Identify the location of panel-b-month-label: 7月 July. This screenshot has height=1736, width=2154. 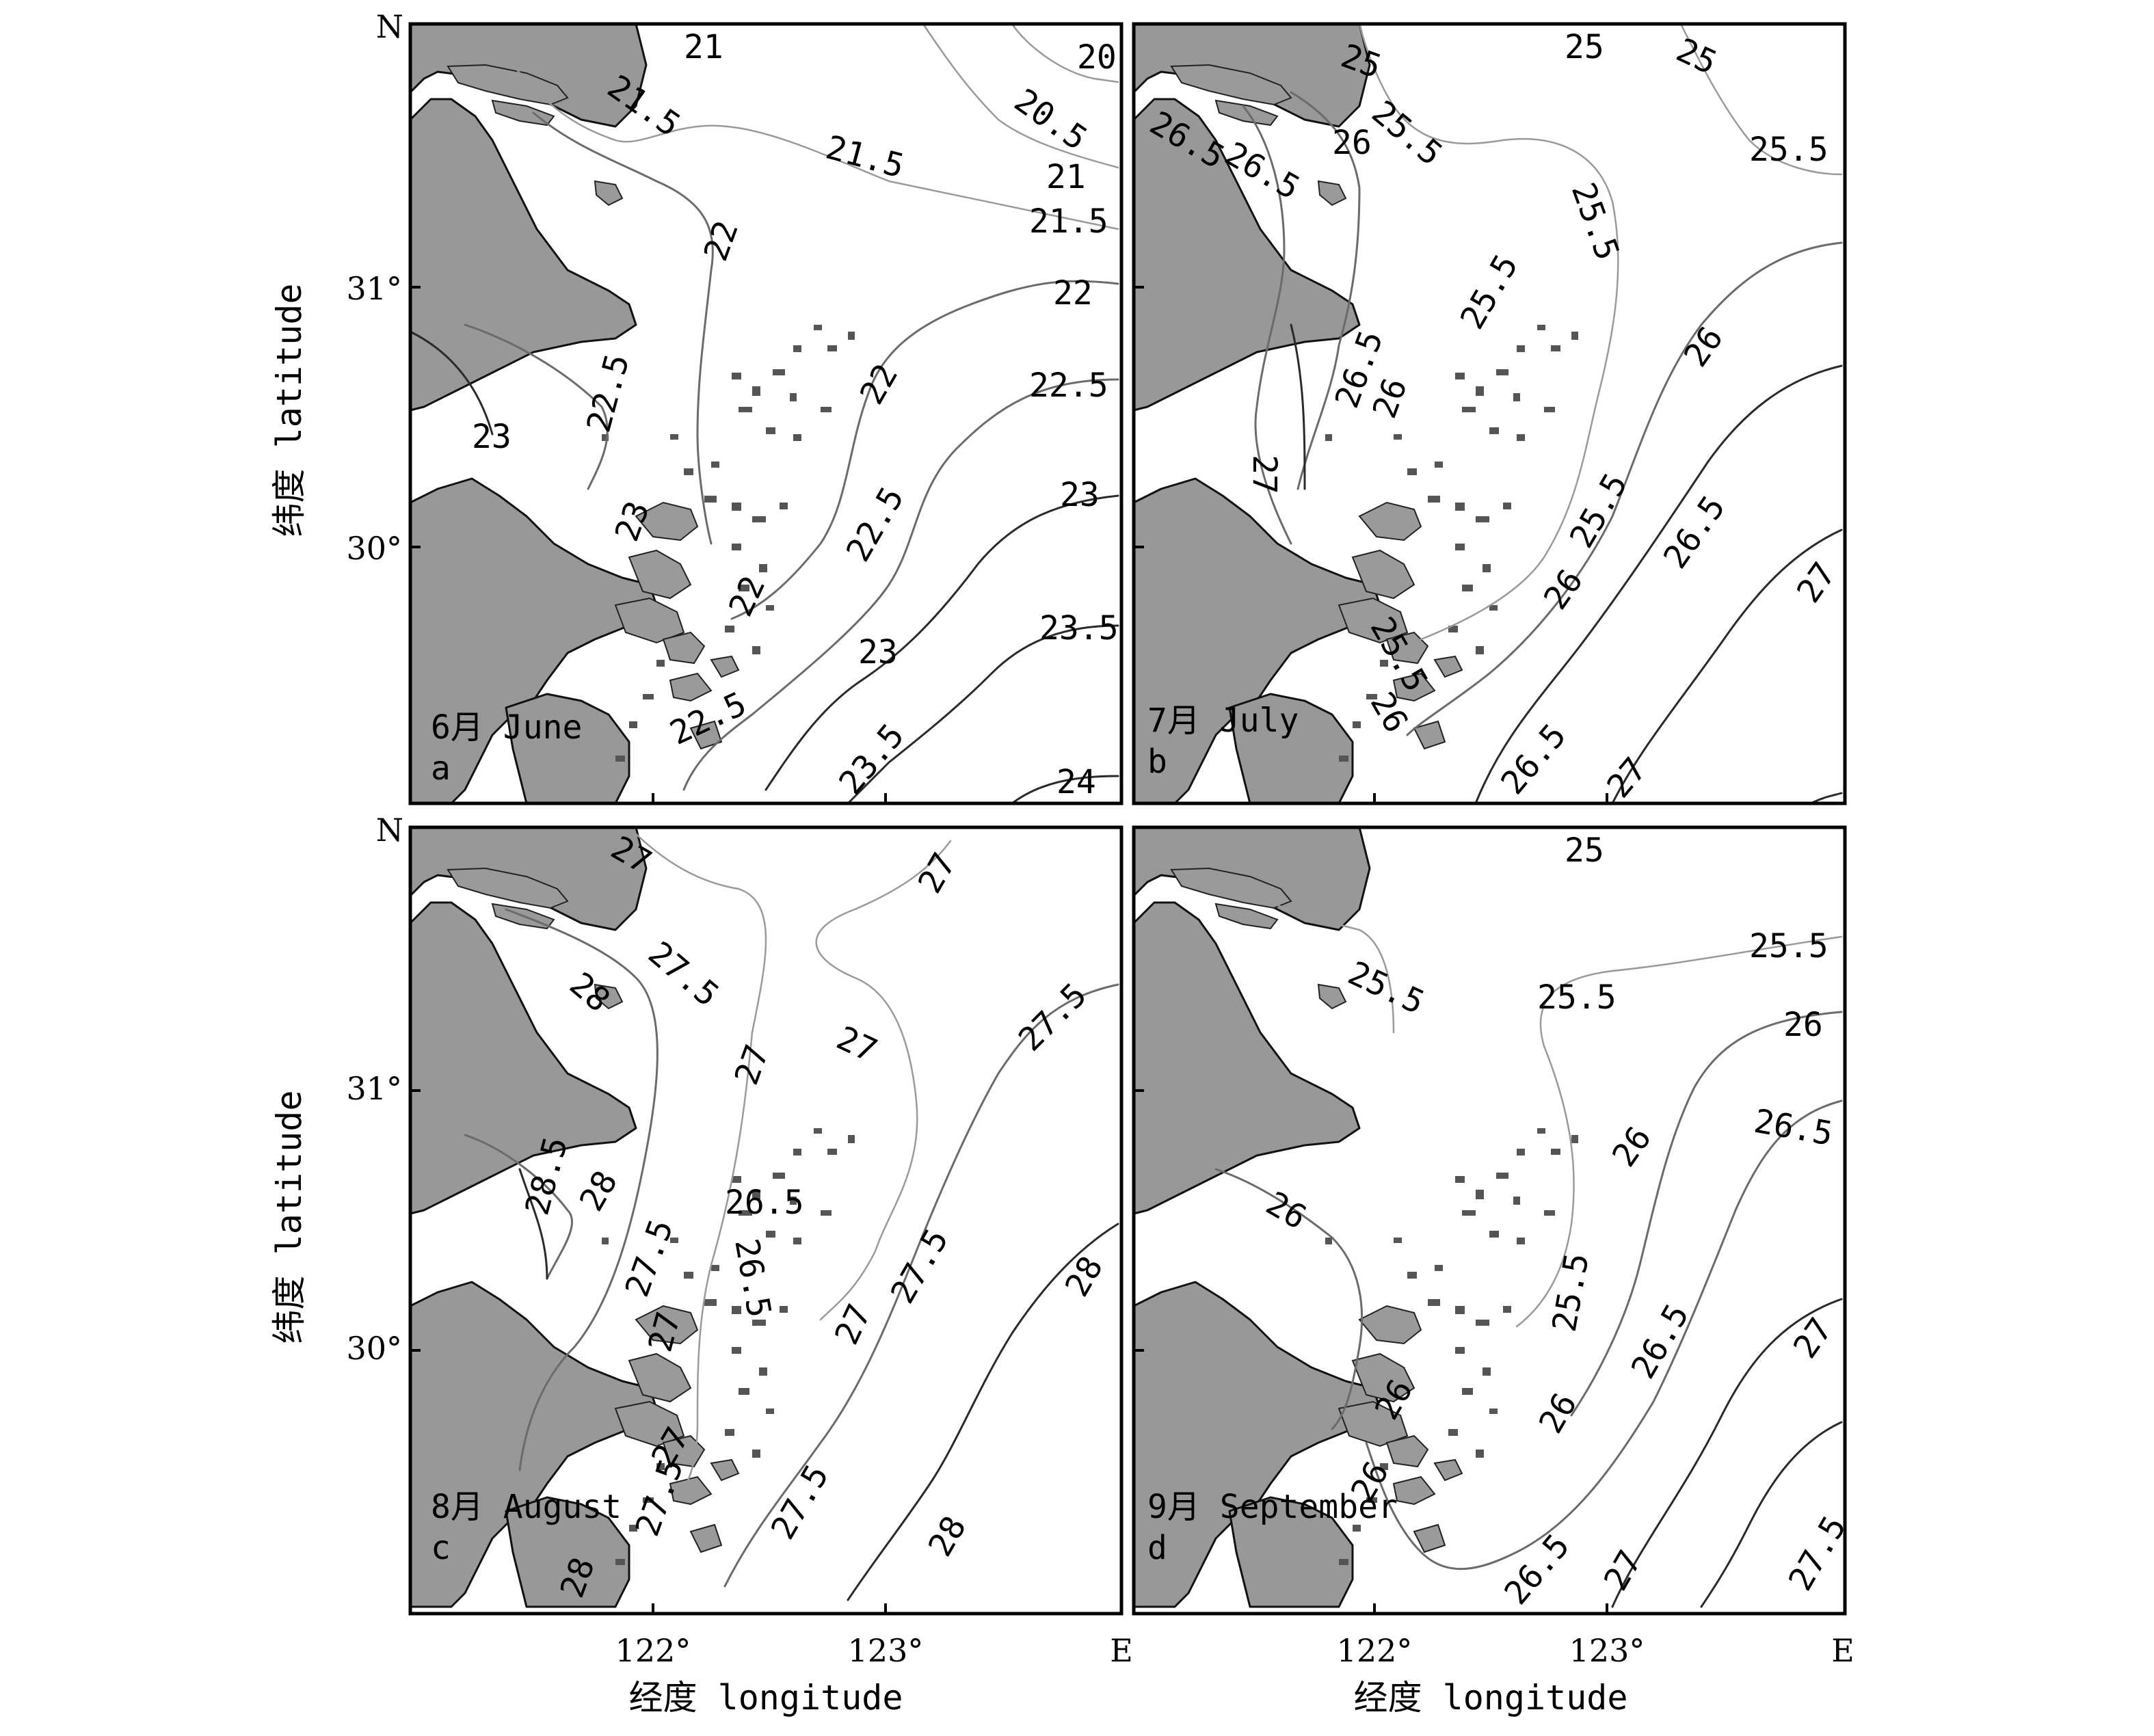
(1223, 721).